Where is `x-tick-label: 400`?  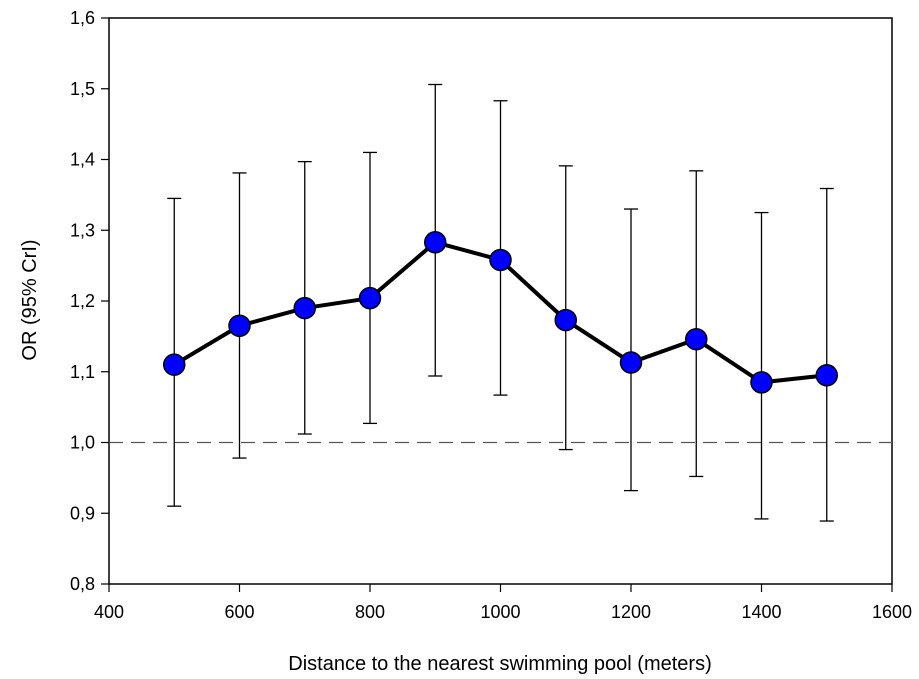
x-tick-label: 400 is located at coordinates (109, 612).